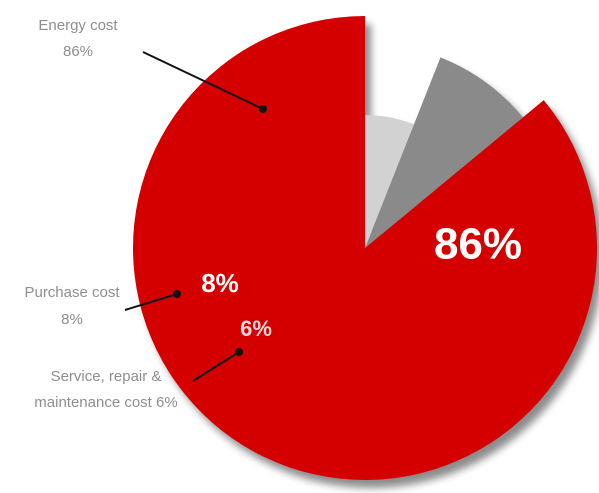 Image resolution: width=599 pixels, height=493 pixels. Describe the element at coordinates (72, 292) in the screenshot. I see `callout-label-purchase-cost-line-1: Purchase cost` at that location.